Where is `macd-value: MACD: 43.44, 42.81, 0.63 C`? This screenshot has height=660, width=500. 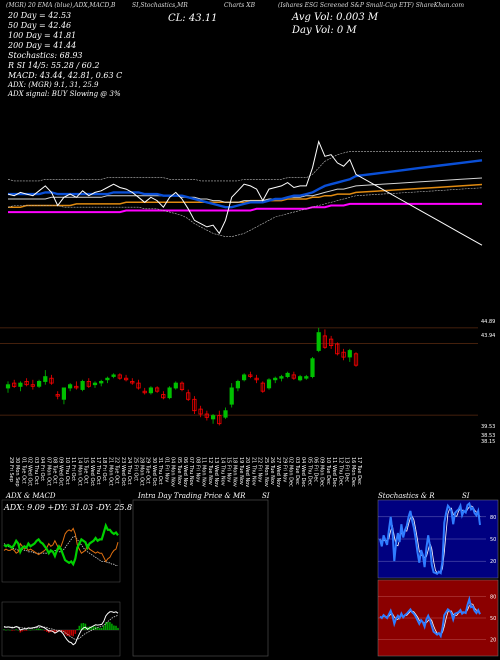
macd-value: MACD: 43.44, 42.81, 0.63 C is located at coordinates (65, 75).